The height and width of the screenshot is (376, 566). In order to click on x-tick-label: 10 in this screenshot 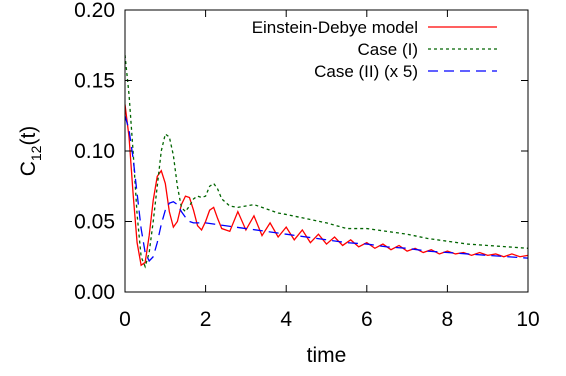, I will do `click(527, 319)`.